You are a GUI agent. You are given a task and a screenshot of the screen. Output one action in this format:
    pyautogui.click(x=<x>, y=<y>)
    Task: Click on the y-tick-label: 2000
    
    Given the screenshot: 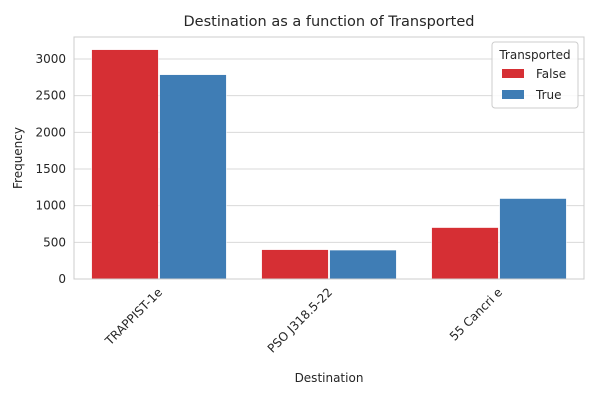 What is the action you would take?
    pyautogui.click(x=50, y=132)
    